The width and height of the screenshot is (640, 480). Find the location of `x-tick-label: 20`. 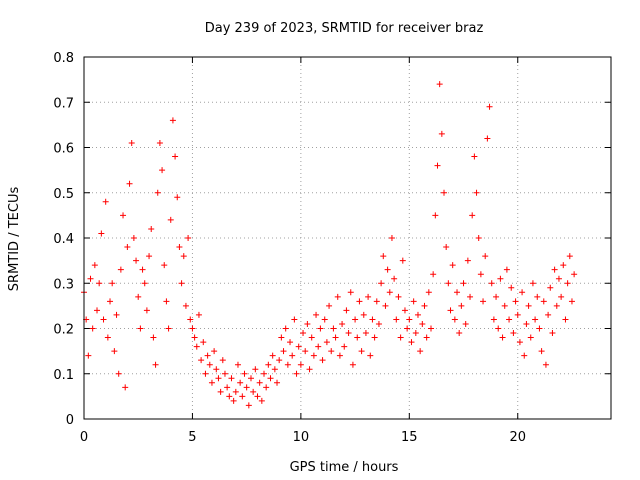

x-tick-label: 20 is located at coordinates (517, 437).